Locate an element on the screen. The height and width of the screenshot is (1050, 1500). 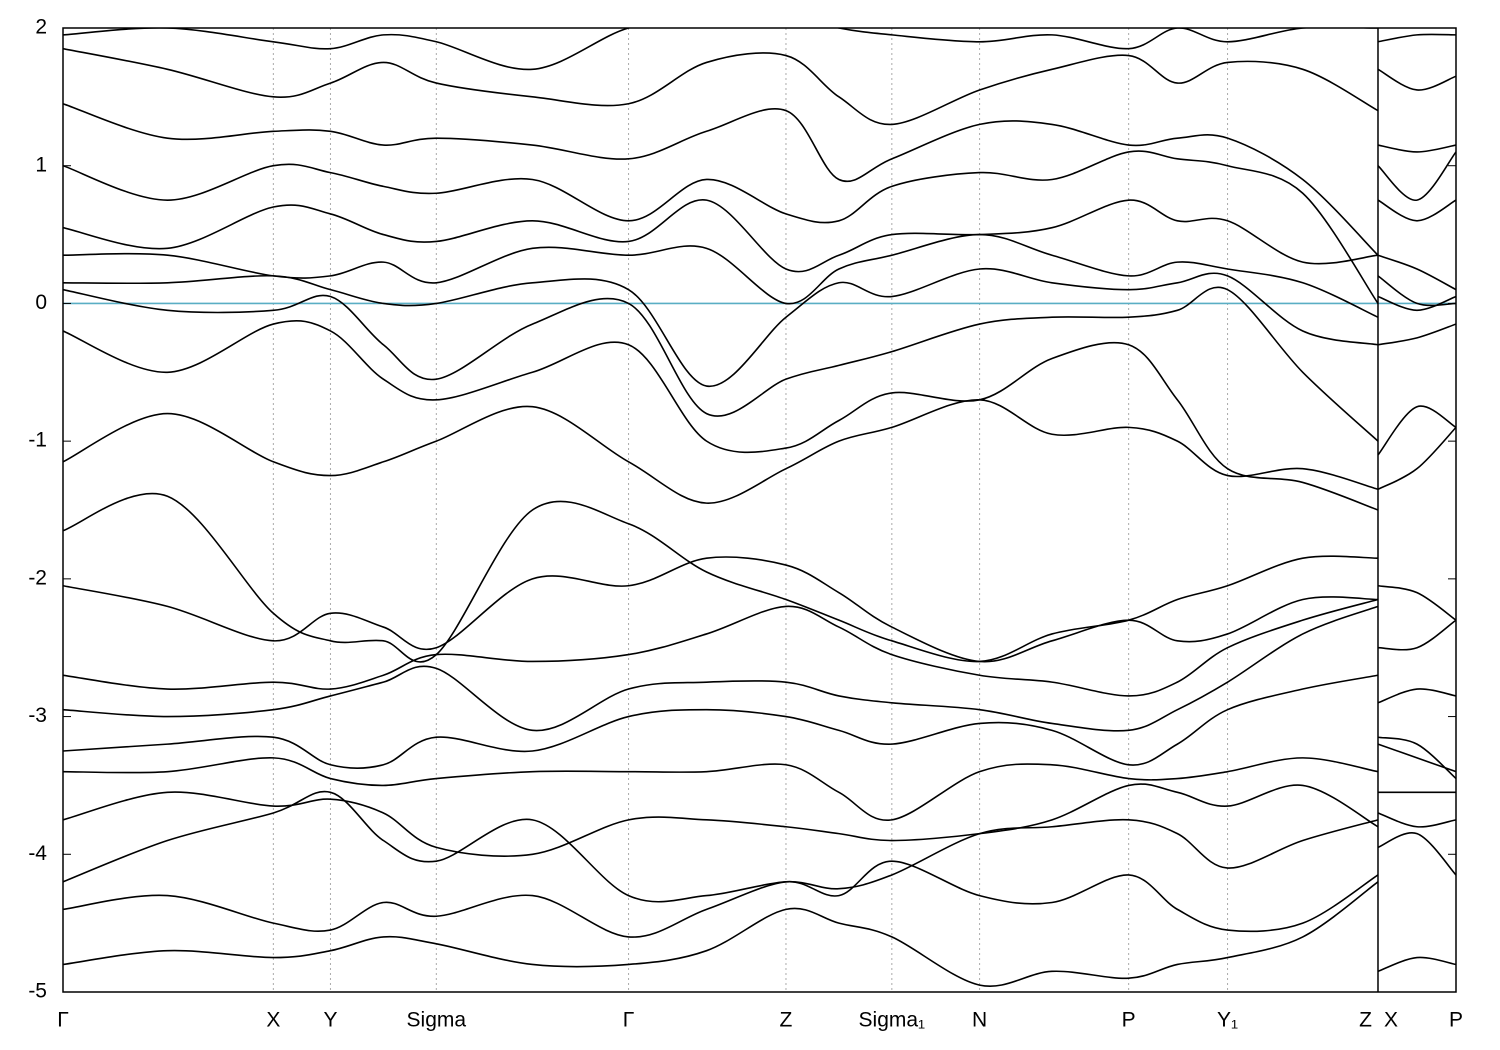
x-tick-label: Y₁ is located at coordinates (1227, 1020).